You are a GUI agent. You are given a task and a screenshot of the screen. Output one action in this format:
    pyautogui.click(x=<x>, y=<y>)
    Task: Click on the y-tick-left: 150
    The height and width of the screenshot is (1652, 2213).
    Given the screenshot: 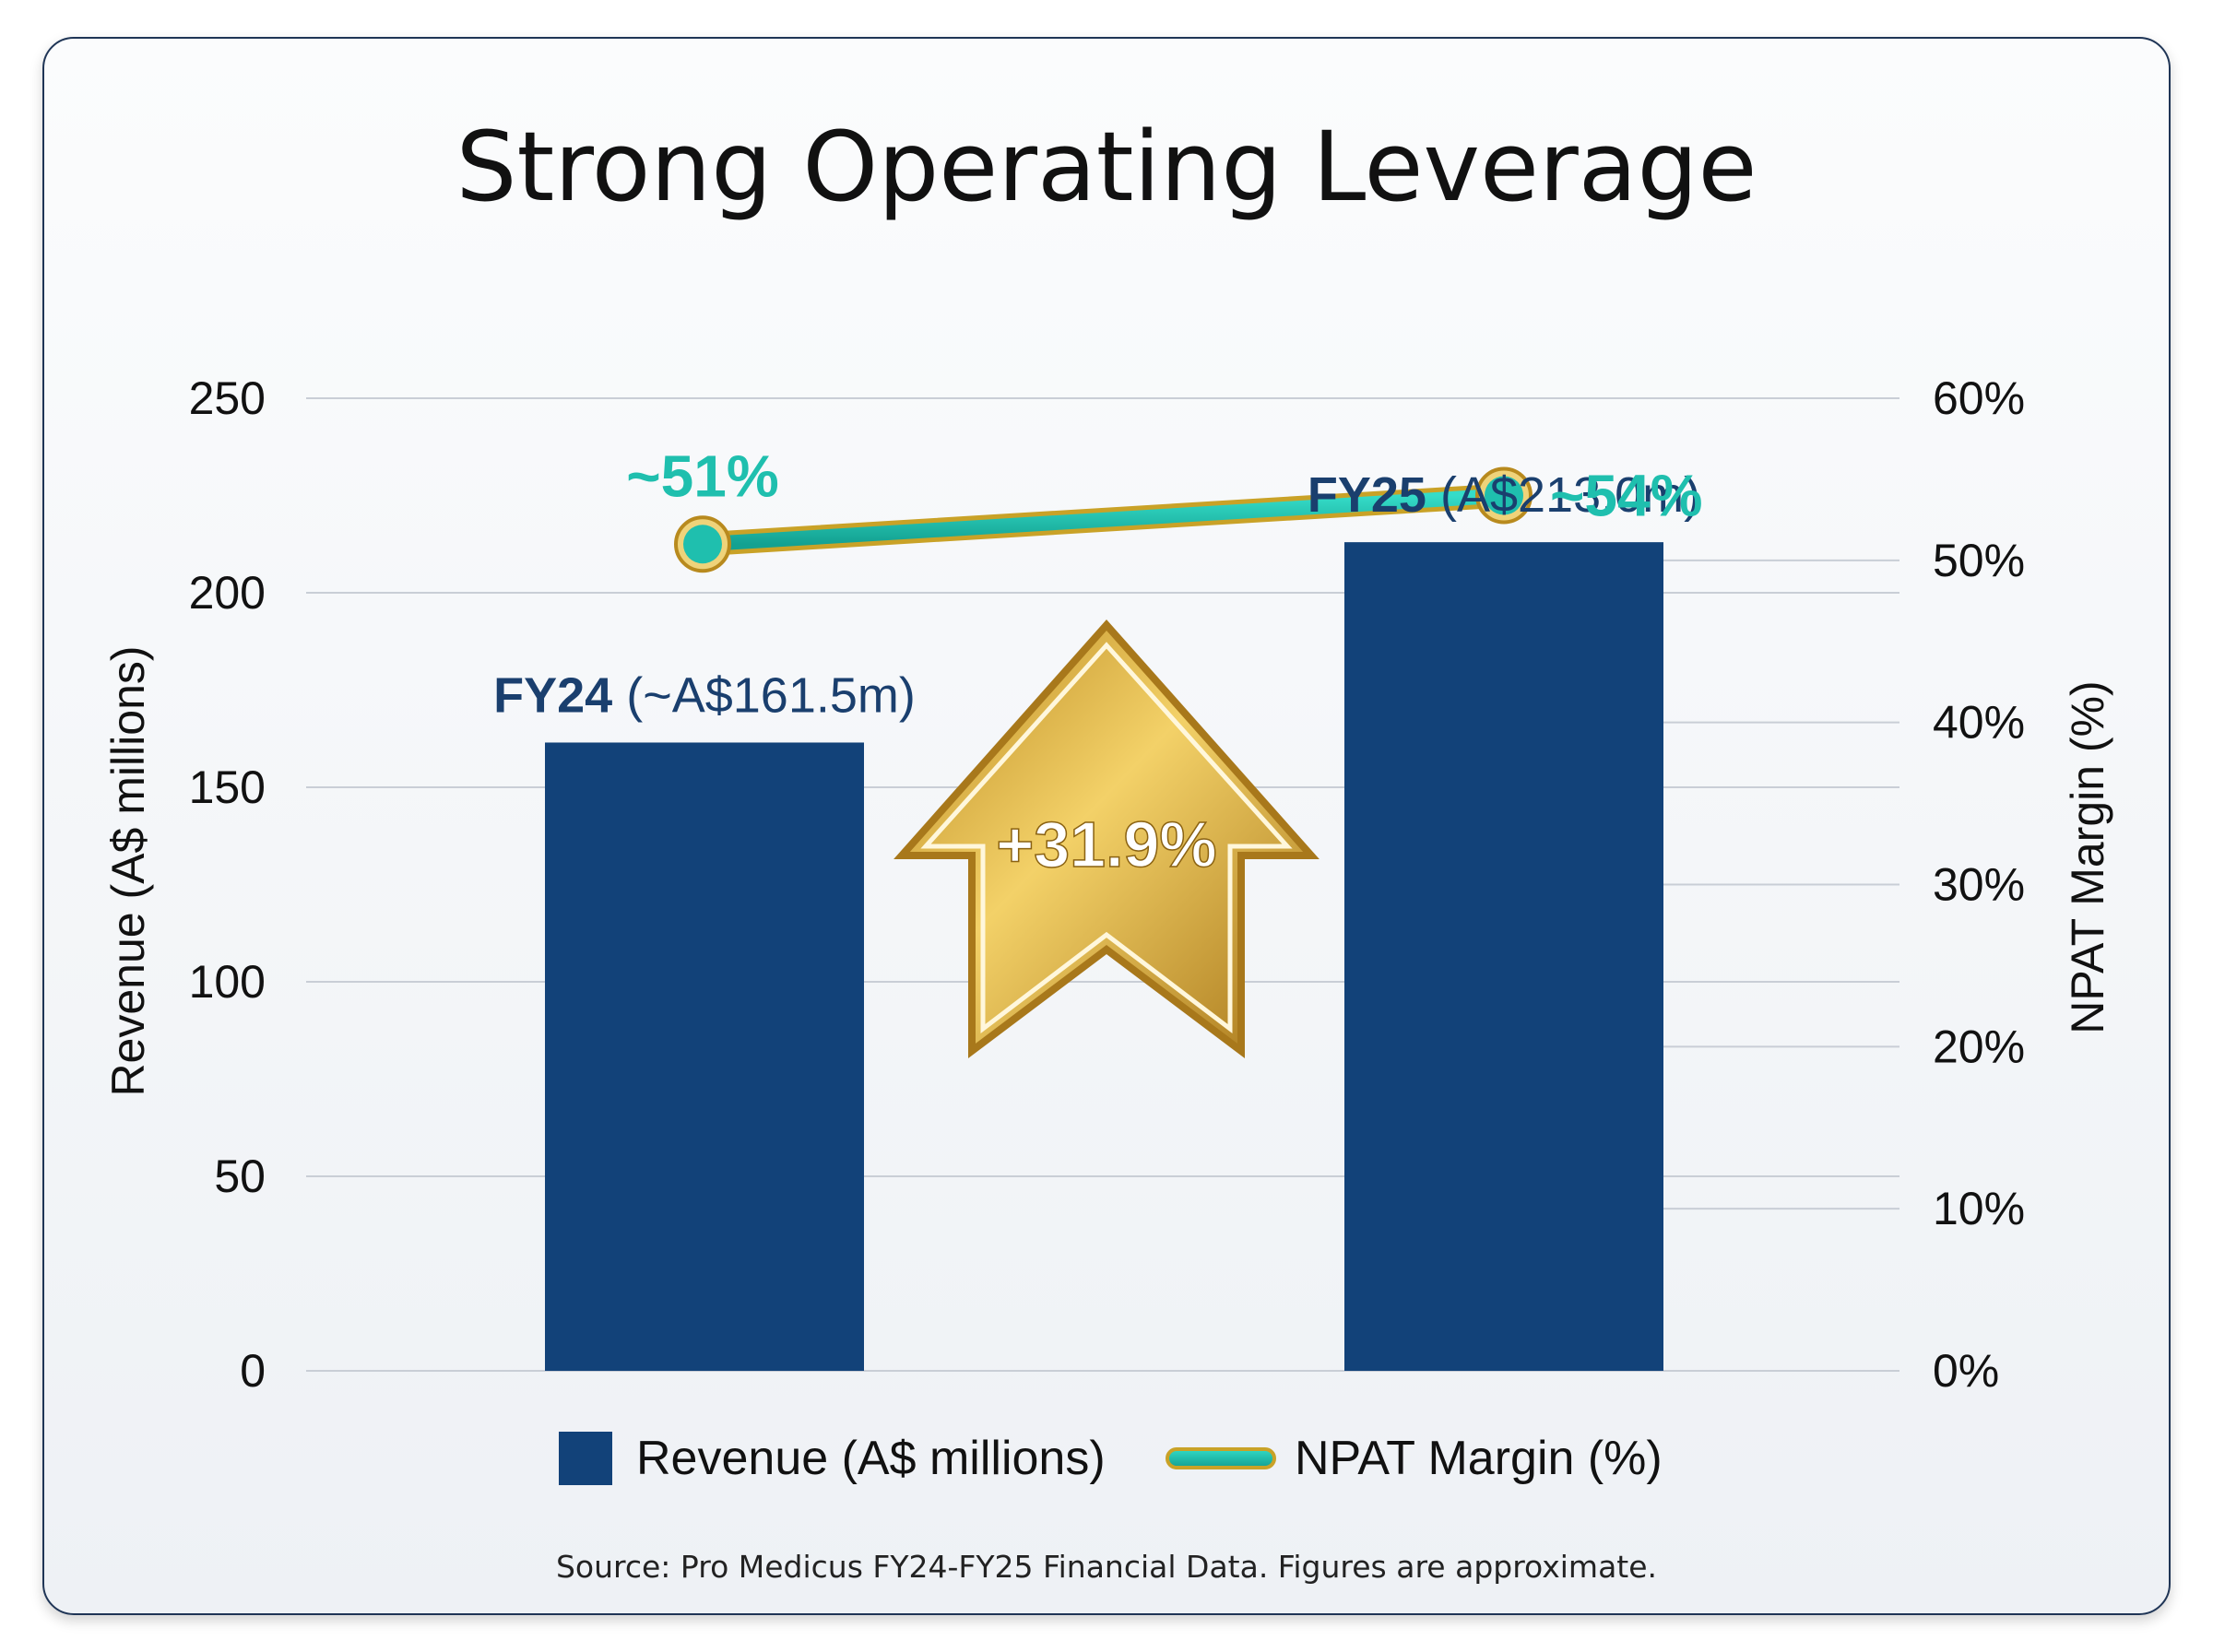 What is the action you would take?
    pyautogui.click(x=227, y=787)
    